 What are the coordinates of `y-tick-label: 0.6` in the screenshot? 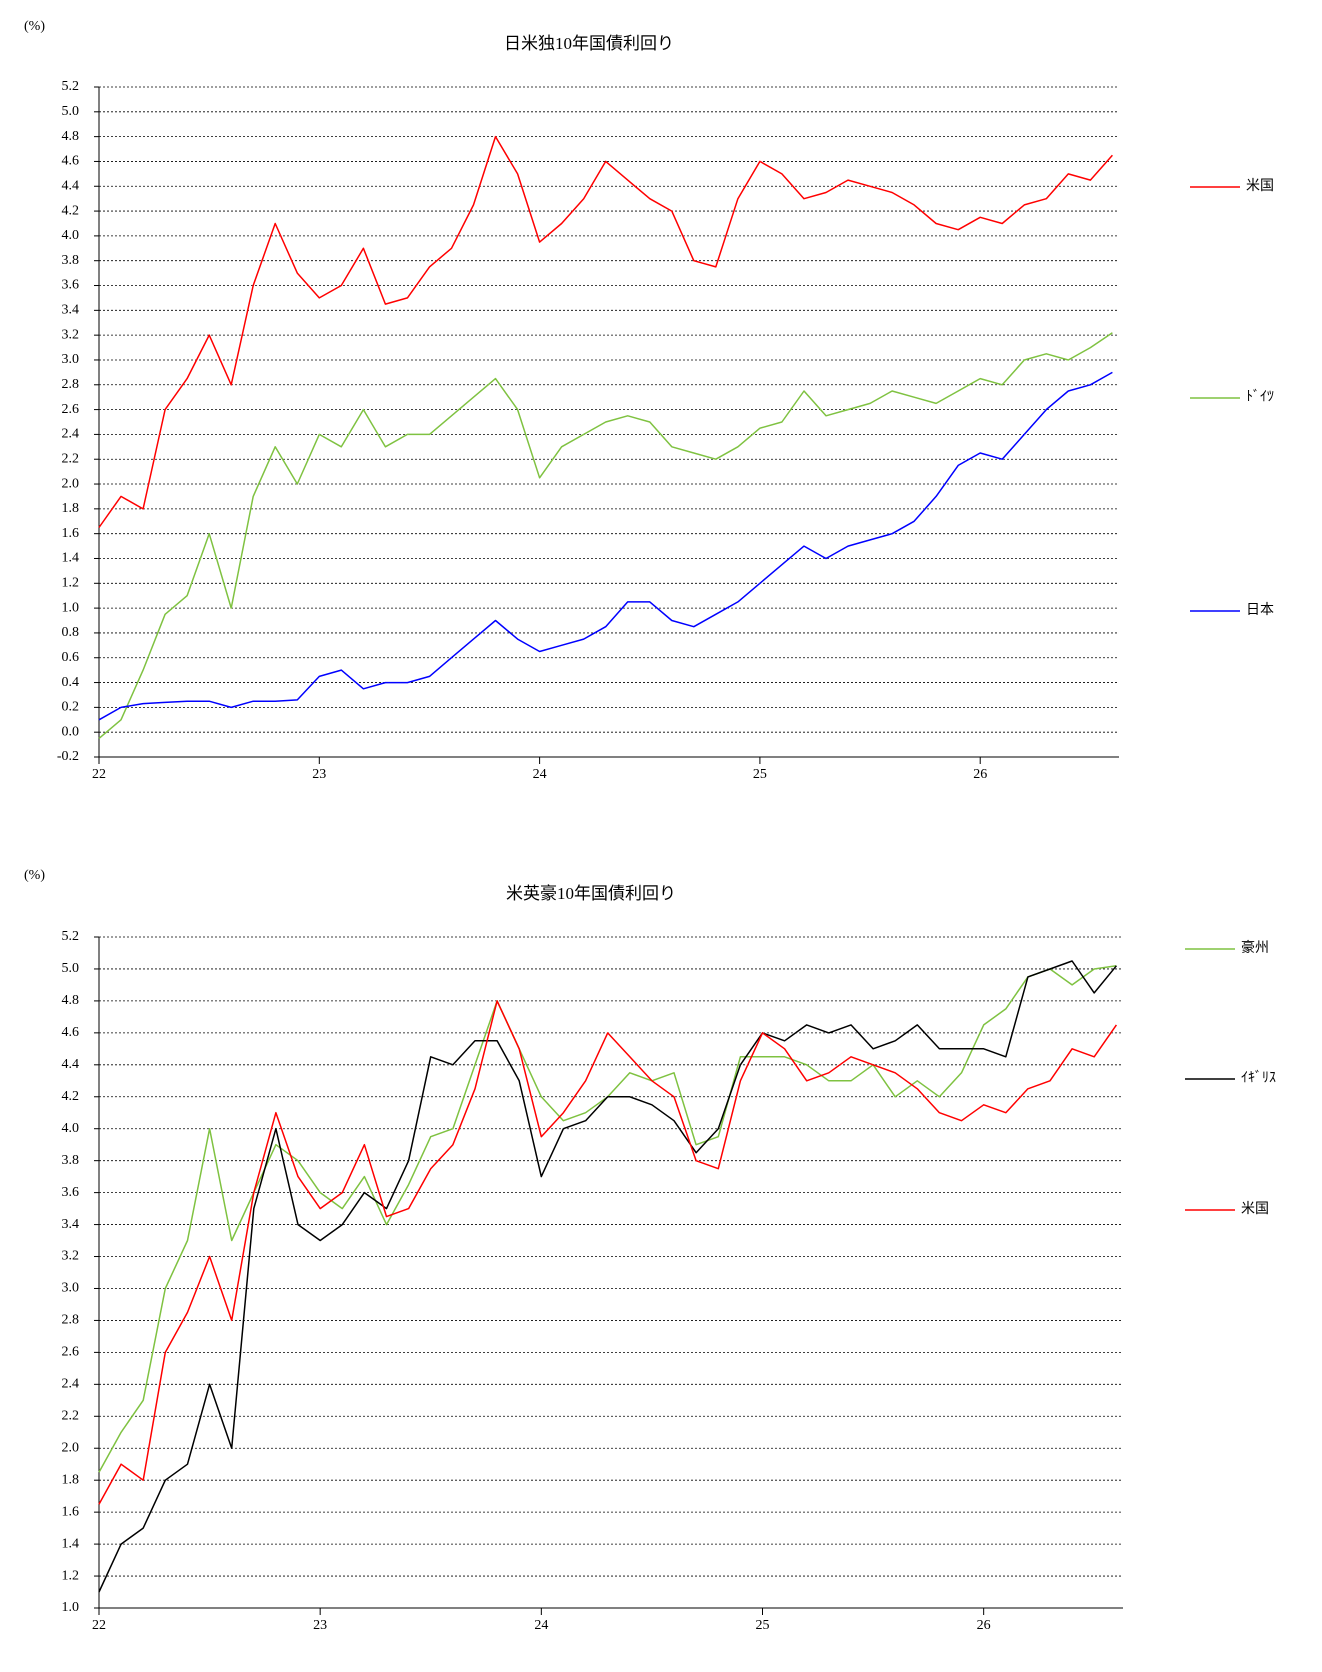 It's located at (71, 657).